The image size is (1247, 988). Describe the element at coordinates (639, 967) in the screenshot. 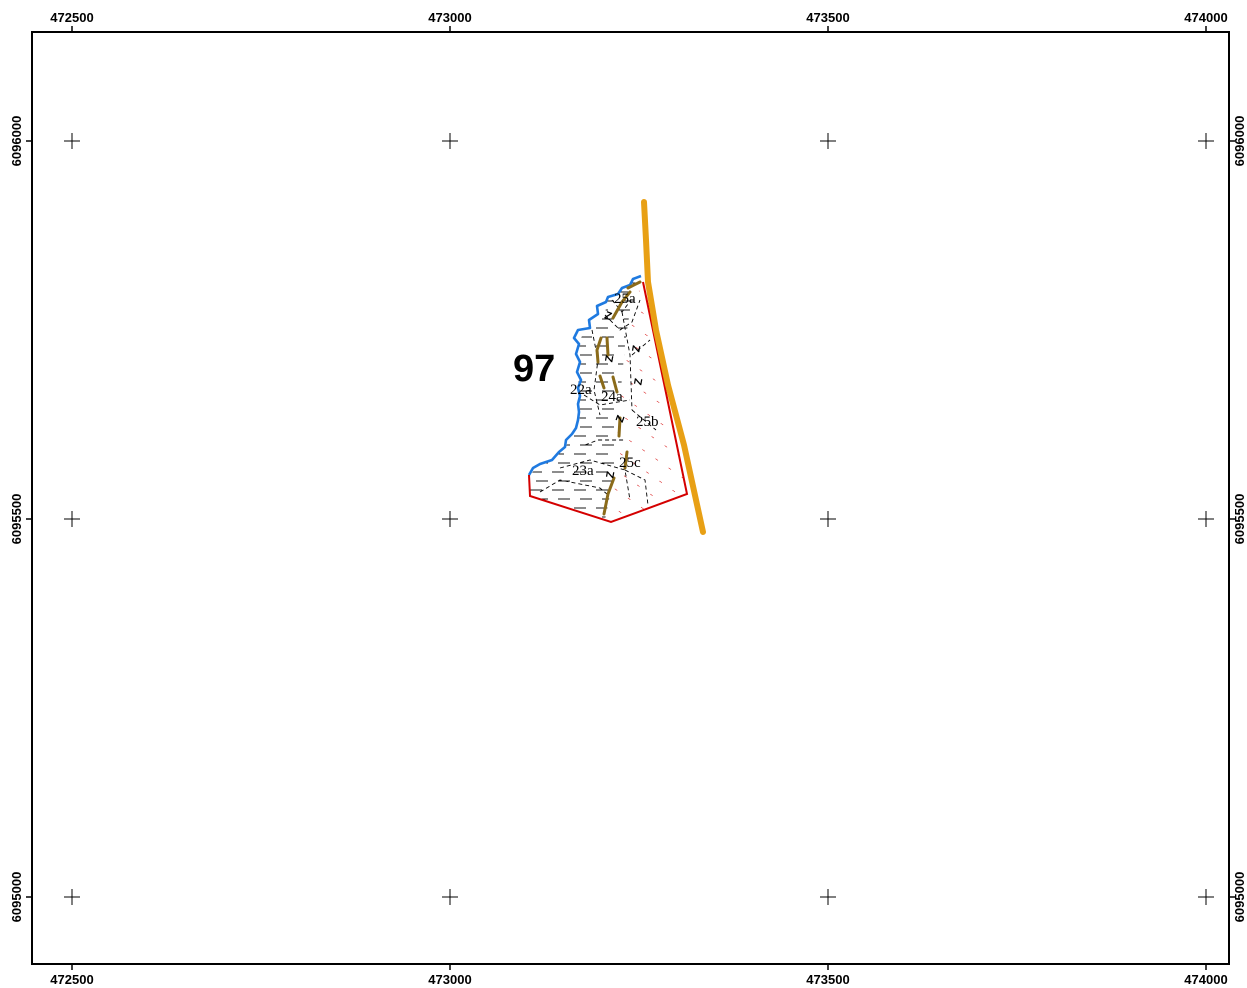

I see `bottom-ticks` at that location.